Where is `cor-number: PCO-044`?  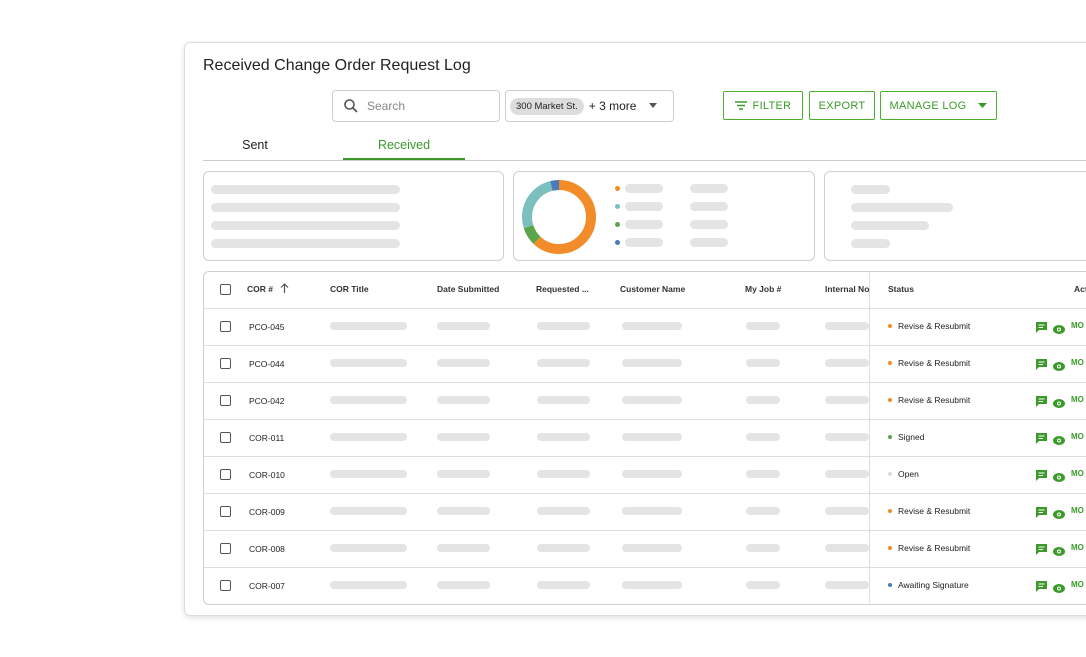
cor-number: PCO-044 is located at coordinates (267, 364).